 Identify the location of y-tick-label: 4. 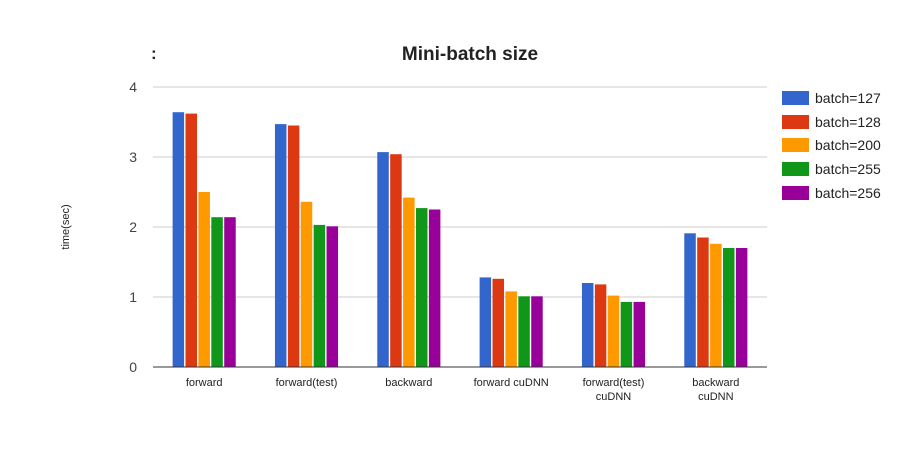
(133, 87).